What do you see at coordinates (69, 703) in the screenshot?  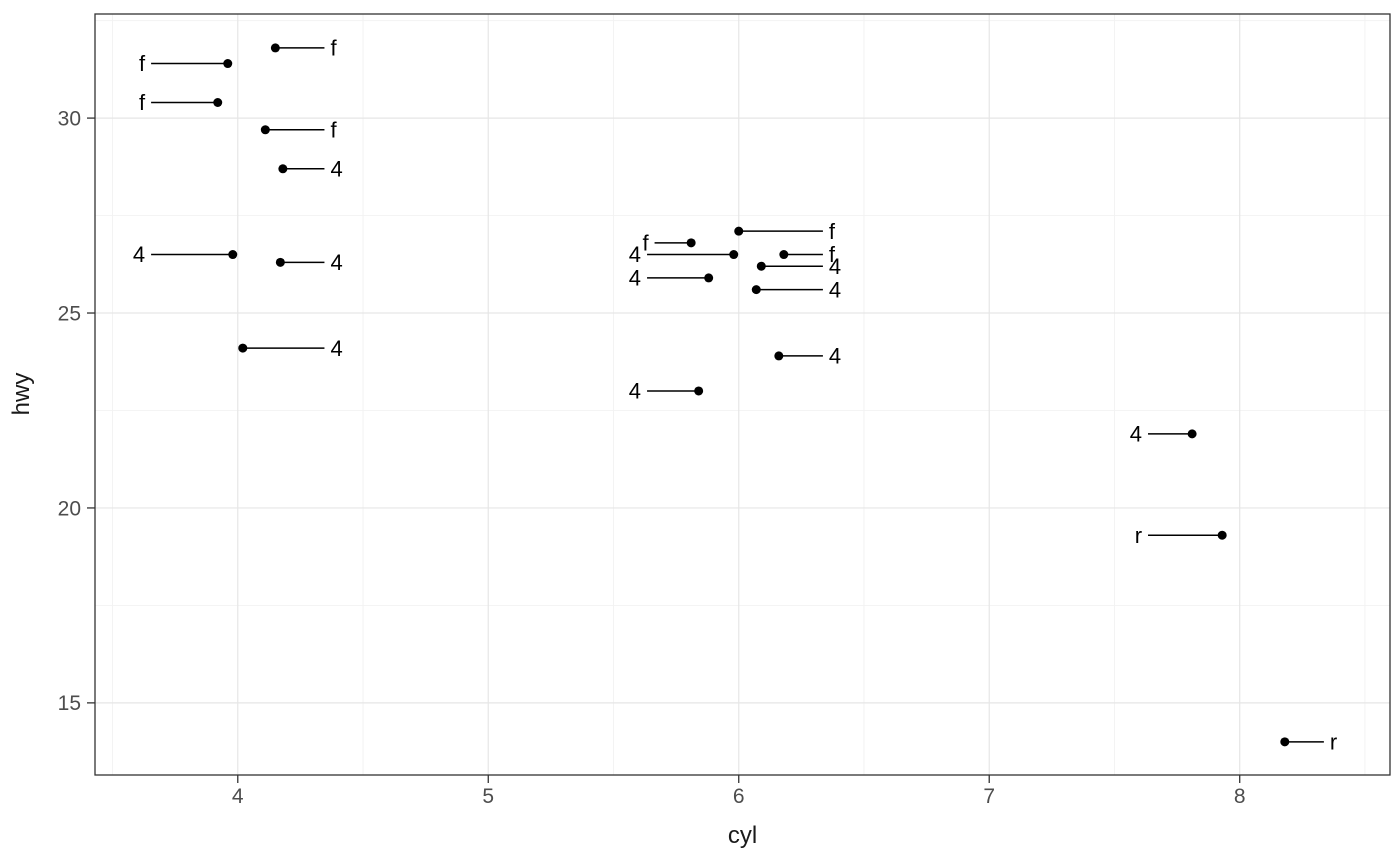 I see `y-tick-label: 15` at bounding box center [69, 703].